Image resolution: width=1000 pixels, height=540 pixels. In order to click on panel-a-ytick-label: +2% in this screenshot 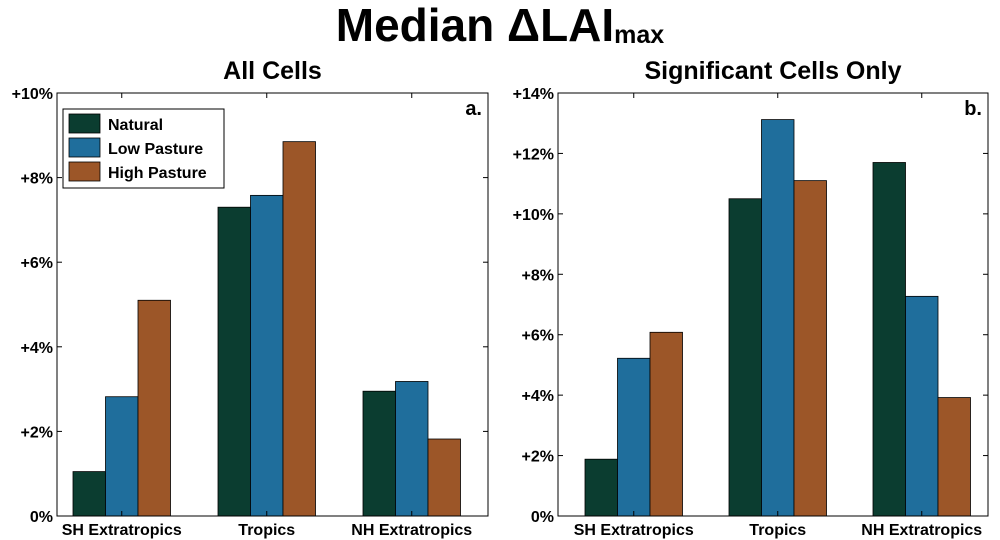, I will do `click(37, 432)`.